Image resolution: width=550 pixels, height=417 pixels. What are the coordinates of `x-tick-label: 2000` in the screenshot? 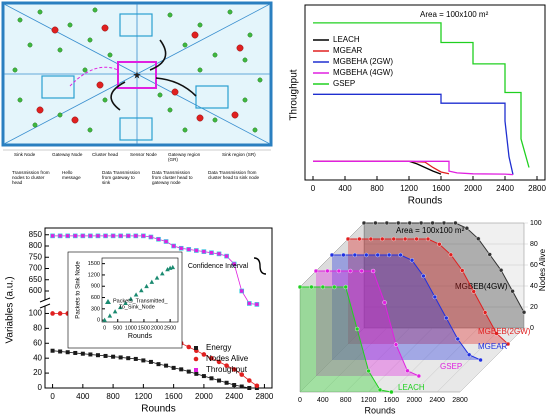 It's located at (157, 328).